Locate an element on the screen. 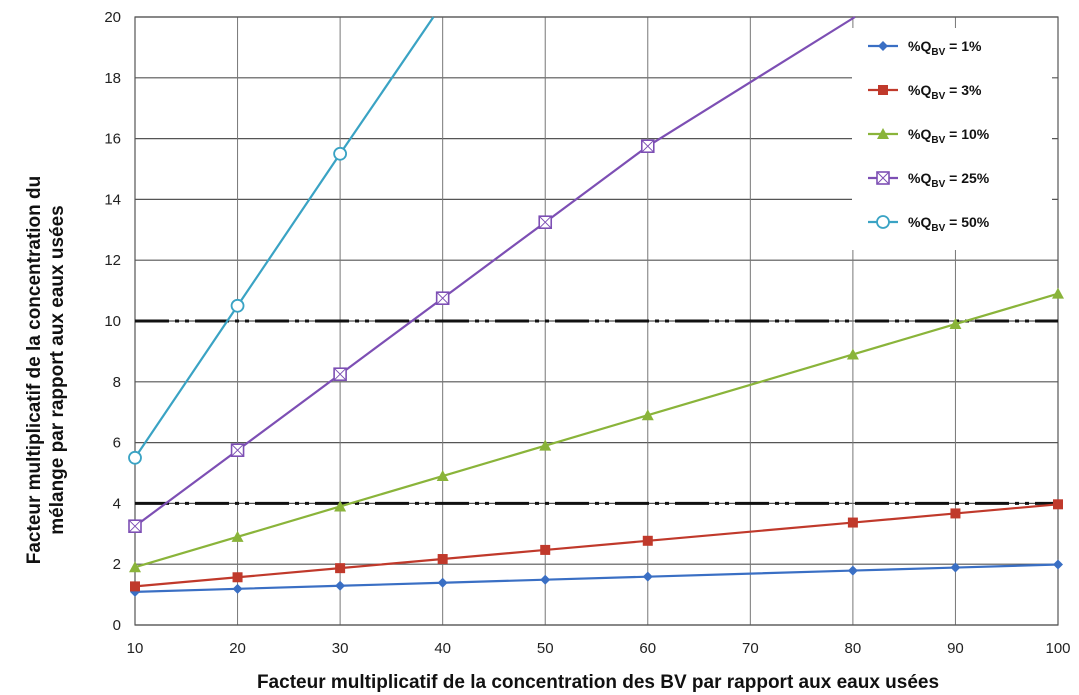 The height and width of the screenshot is (695, 1079). x-tick-label: 80 is located at coordinates (853, 648).